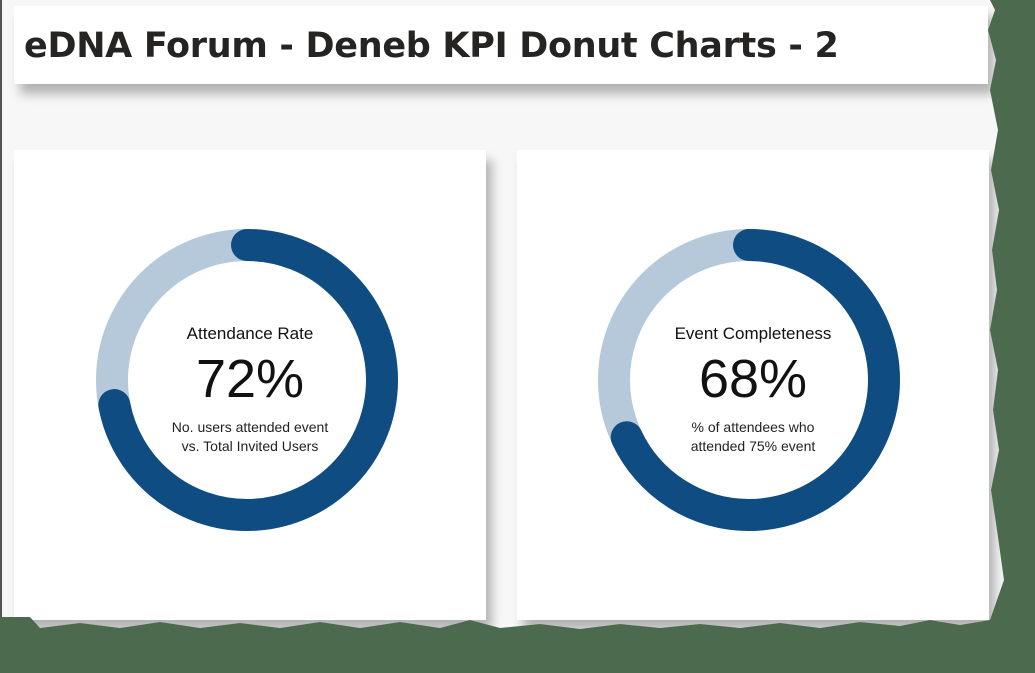  What do you see at coordinates (431, 46) in the screenshot?
I see `page-title: eDNA Forum - Deneb KPI Donut Charts - 2` at bounding box center [431, 46].